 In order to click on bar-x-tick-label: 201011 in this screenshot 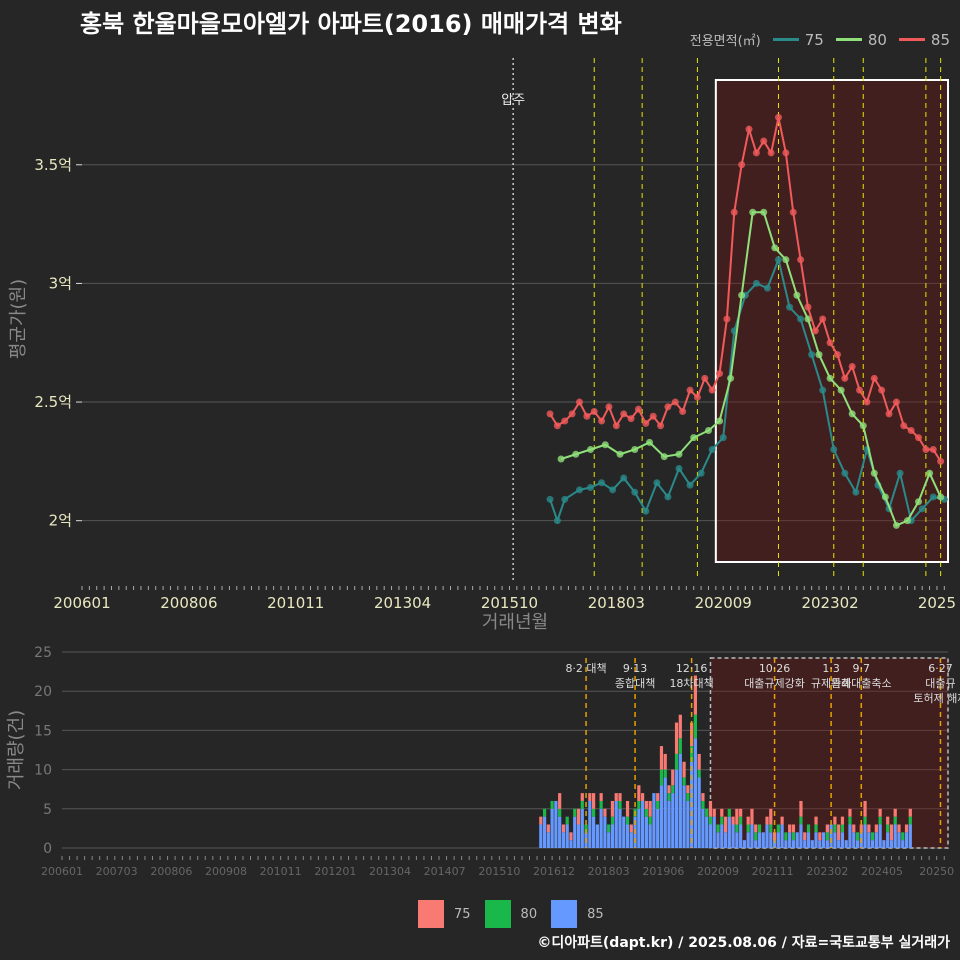, I will do `click(281, 871)`.